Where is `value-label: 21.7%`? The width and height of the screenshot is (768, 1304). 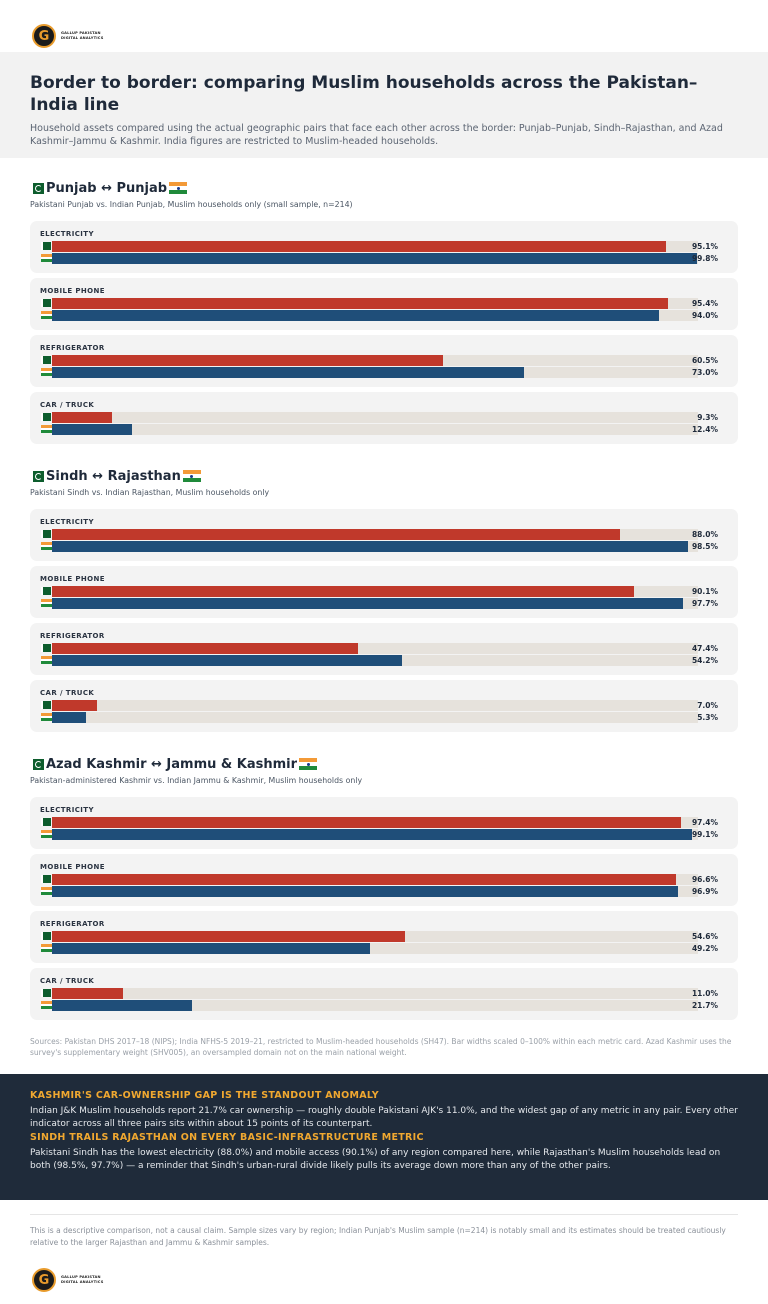
value-label: 21.7% is located at coordinates (704, 1005).